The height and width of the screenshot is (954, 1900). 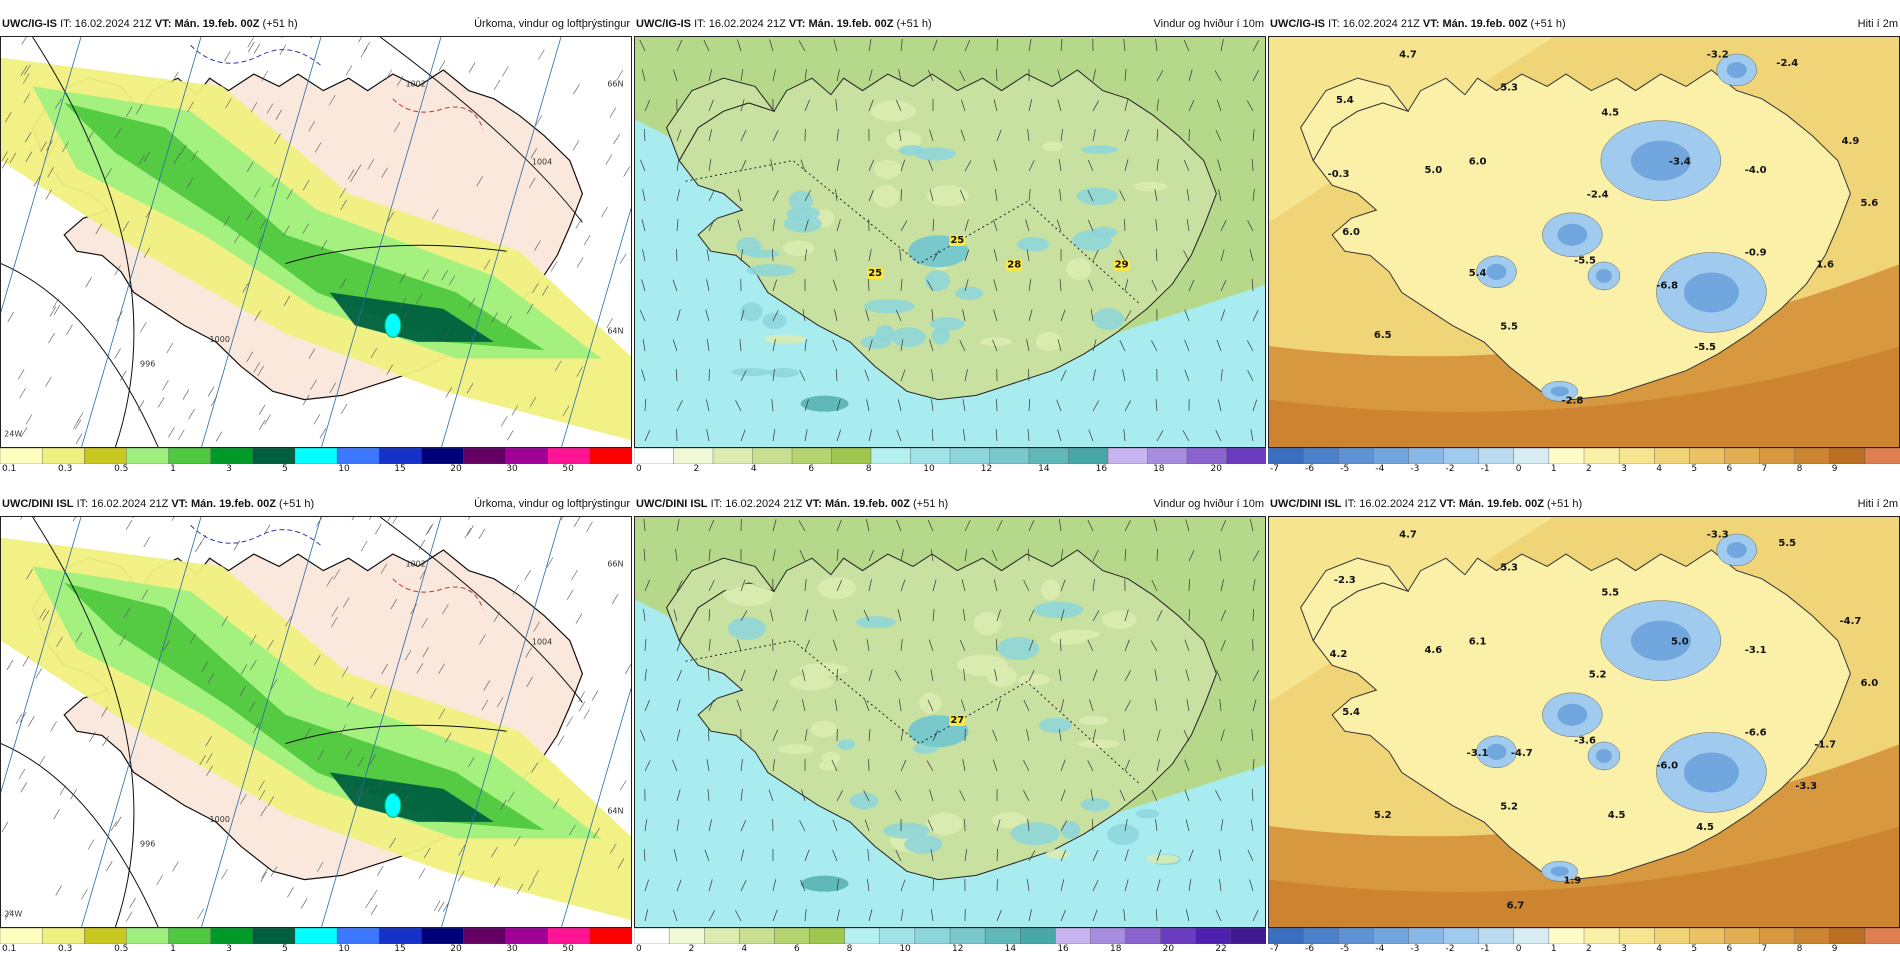 What do you see at coordinates (13, 434) in the screenshot?
I see `graticule-label: 24W` at bounding box center [13, 434].